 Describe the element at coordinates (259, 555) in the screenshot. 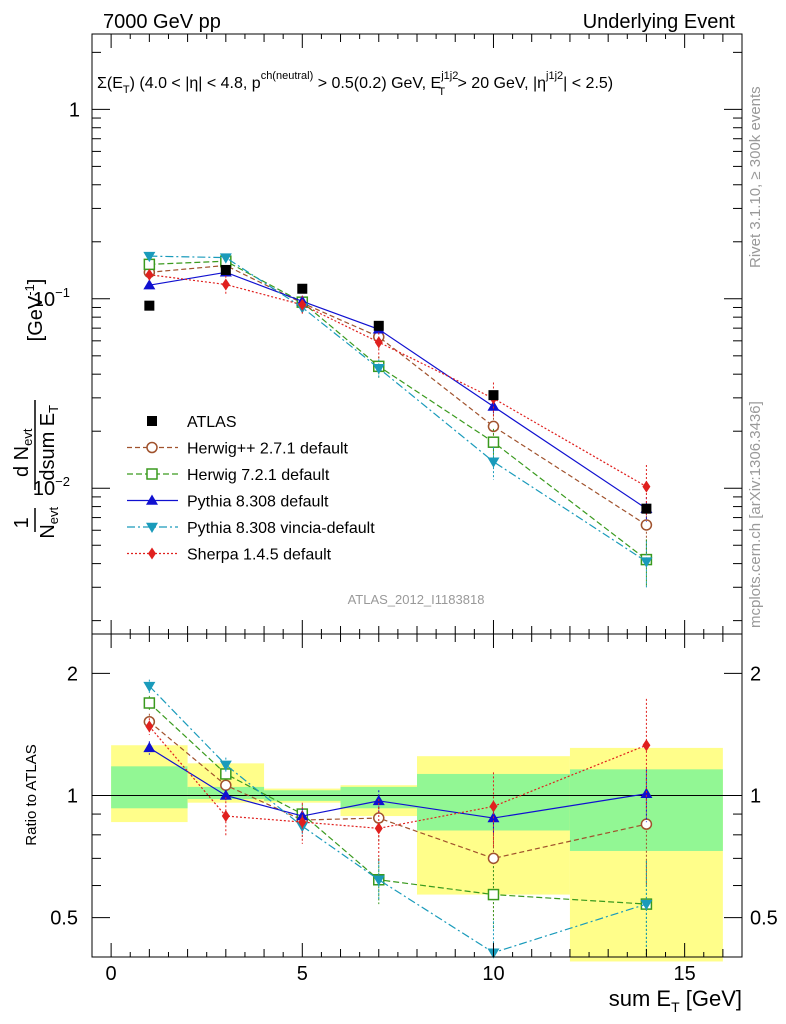

I see `legend-label: Sherpa 1.4.5 default` at that location.